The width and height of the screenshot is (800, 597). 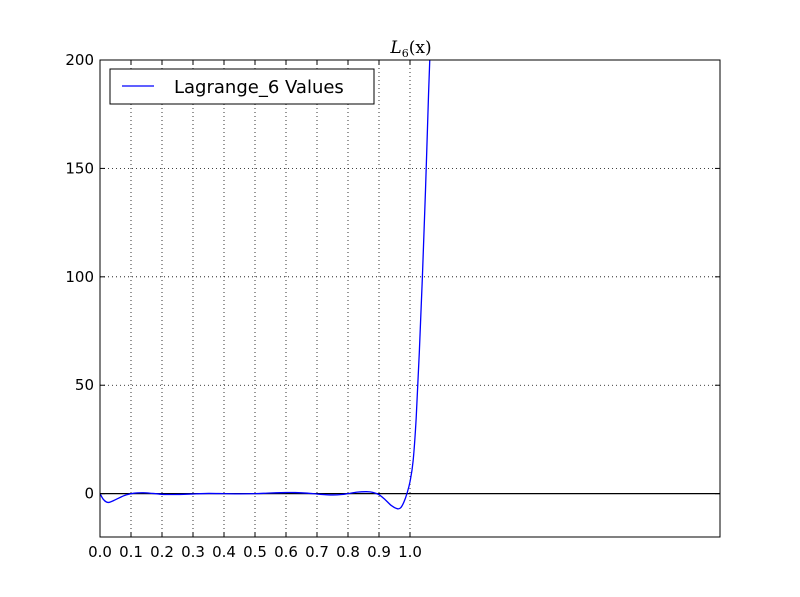 I want to click on x-tick-label: 0.7, so click(x=317, y=552).